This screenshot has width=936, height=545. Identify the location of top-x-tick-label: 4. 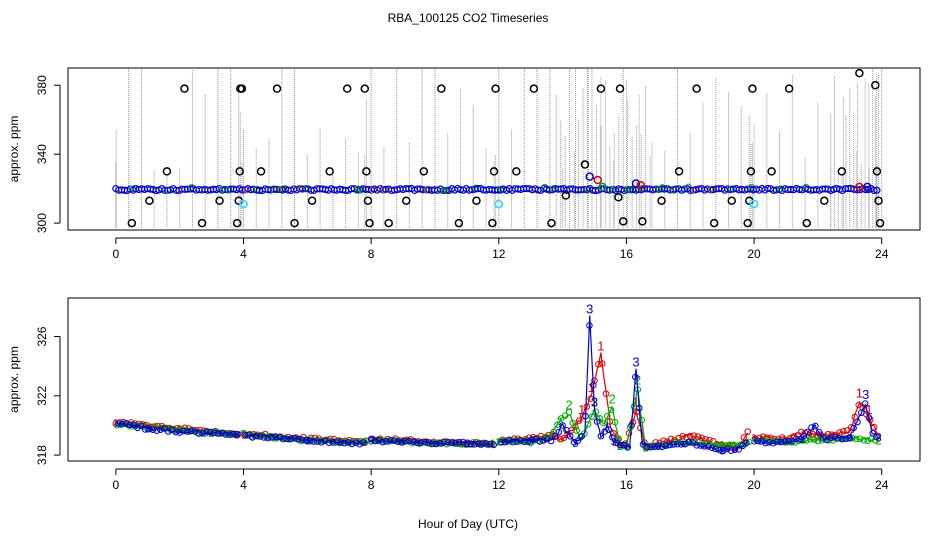
(243, 254).